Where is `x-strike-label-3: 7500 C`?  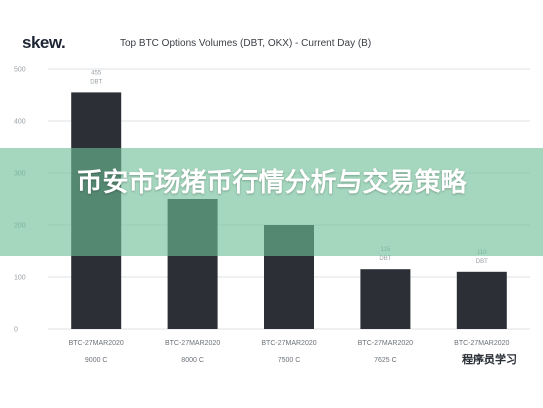 x-strike-label-3: 7500 C is located at coordinates (289, 360).